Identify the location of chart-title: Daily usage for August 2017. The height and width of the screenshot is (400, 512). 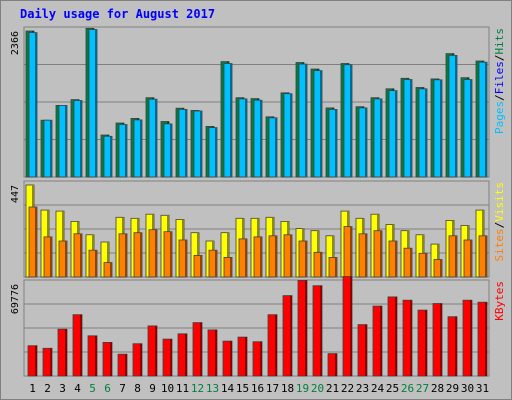
(117, 14).